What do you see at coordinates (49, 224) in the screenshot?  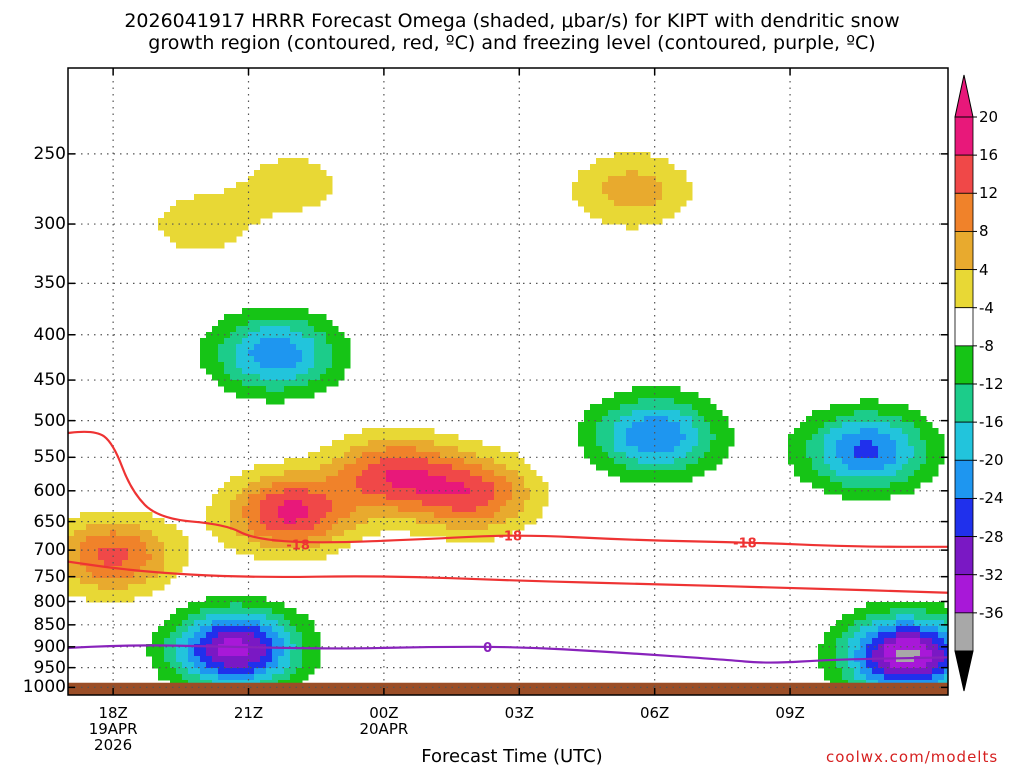 I see `y-tick-label: 300` at bounding box center [49, 224].